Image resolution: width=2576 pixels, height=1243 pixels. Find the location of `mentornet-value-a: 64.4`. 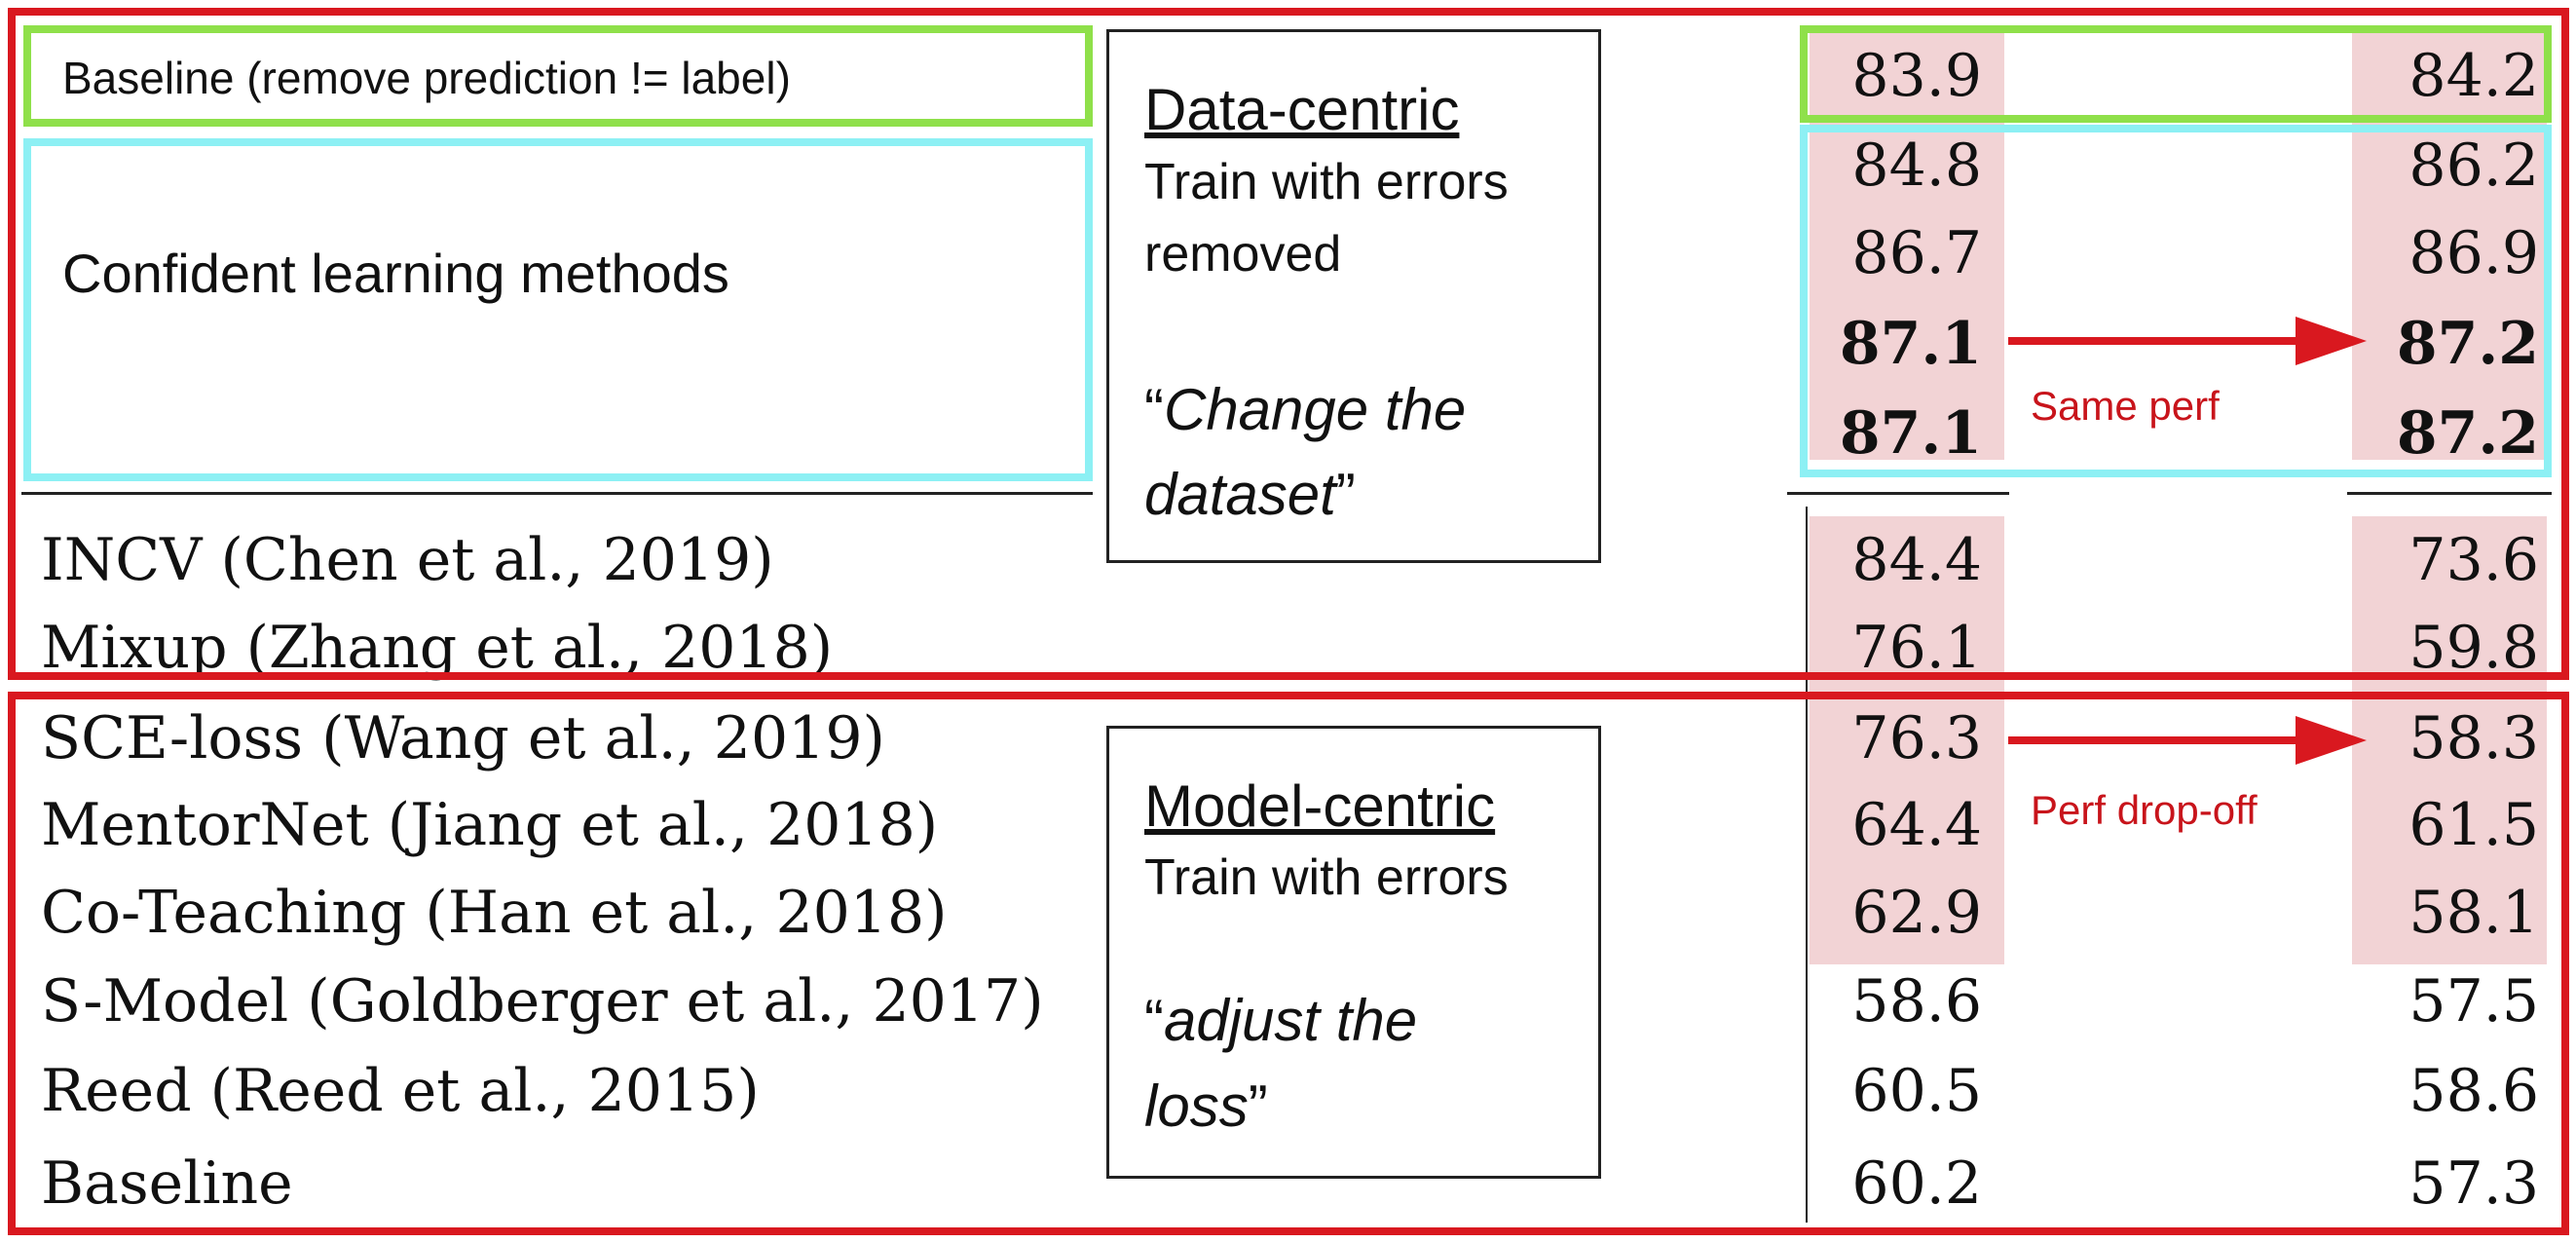

mentornet-value-a: 64.4 is located at coordinates (1916, 825).